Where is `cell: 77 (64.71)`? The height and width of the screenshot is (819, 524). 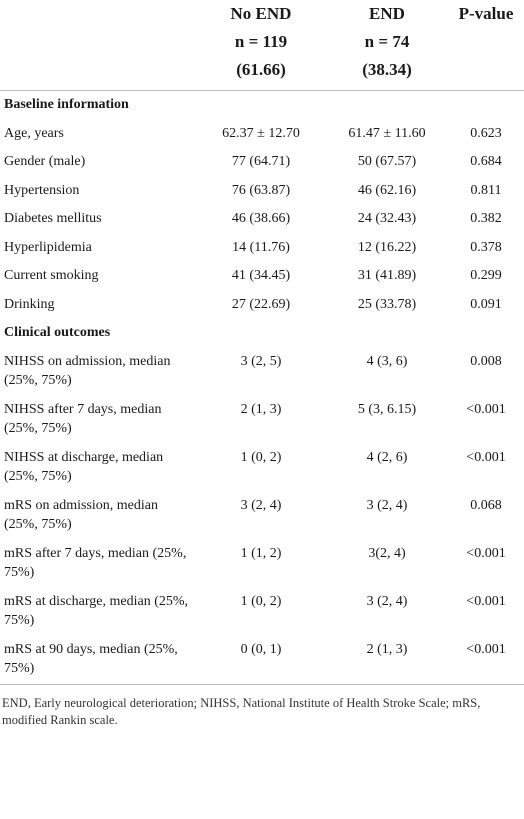
cell: 77 (64.71) is located at coordinates (261, 161).